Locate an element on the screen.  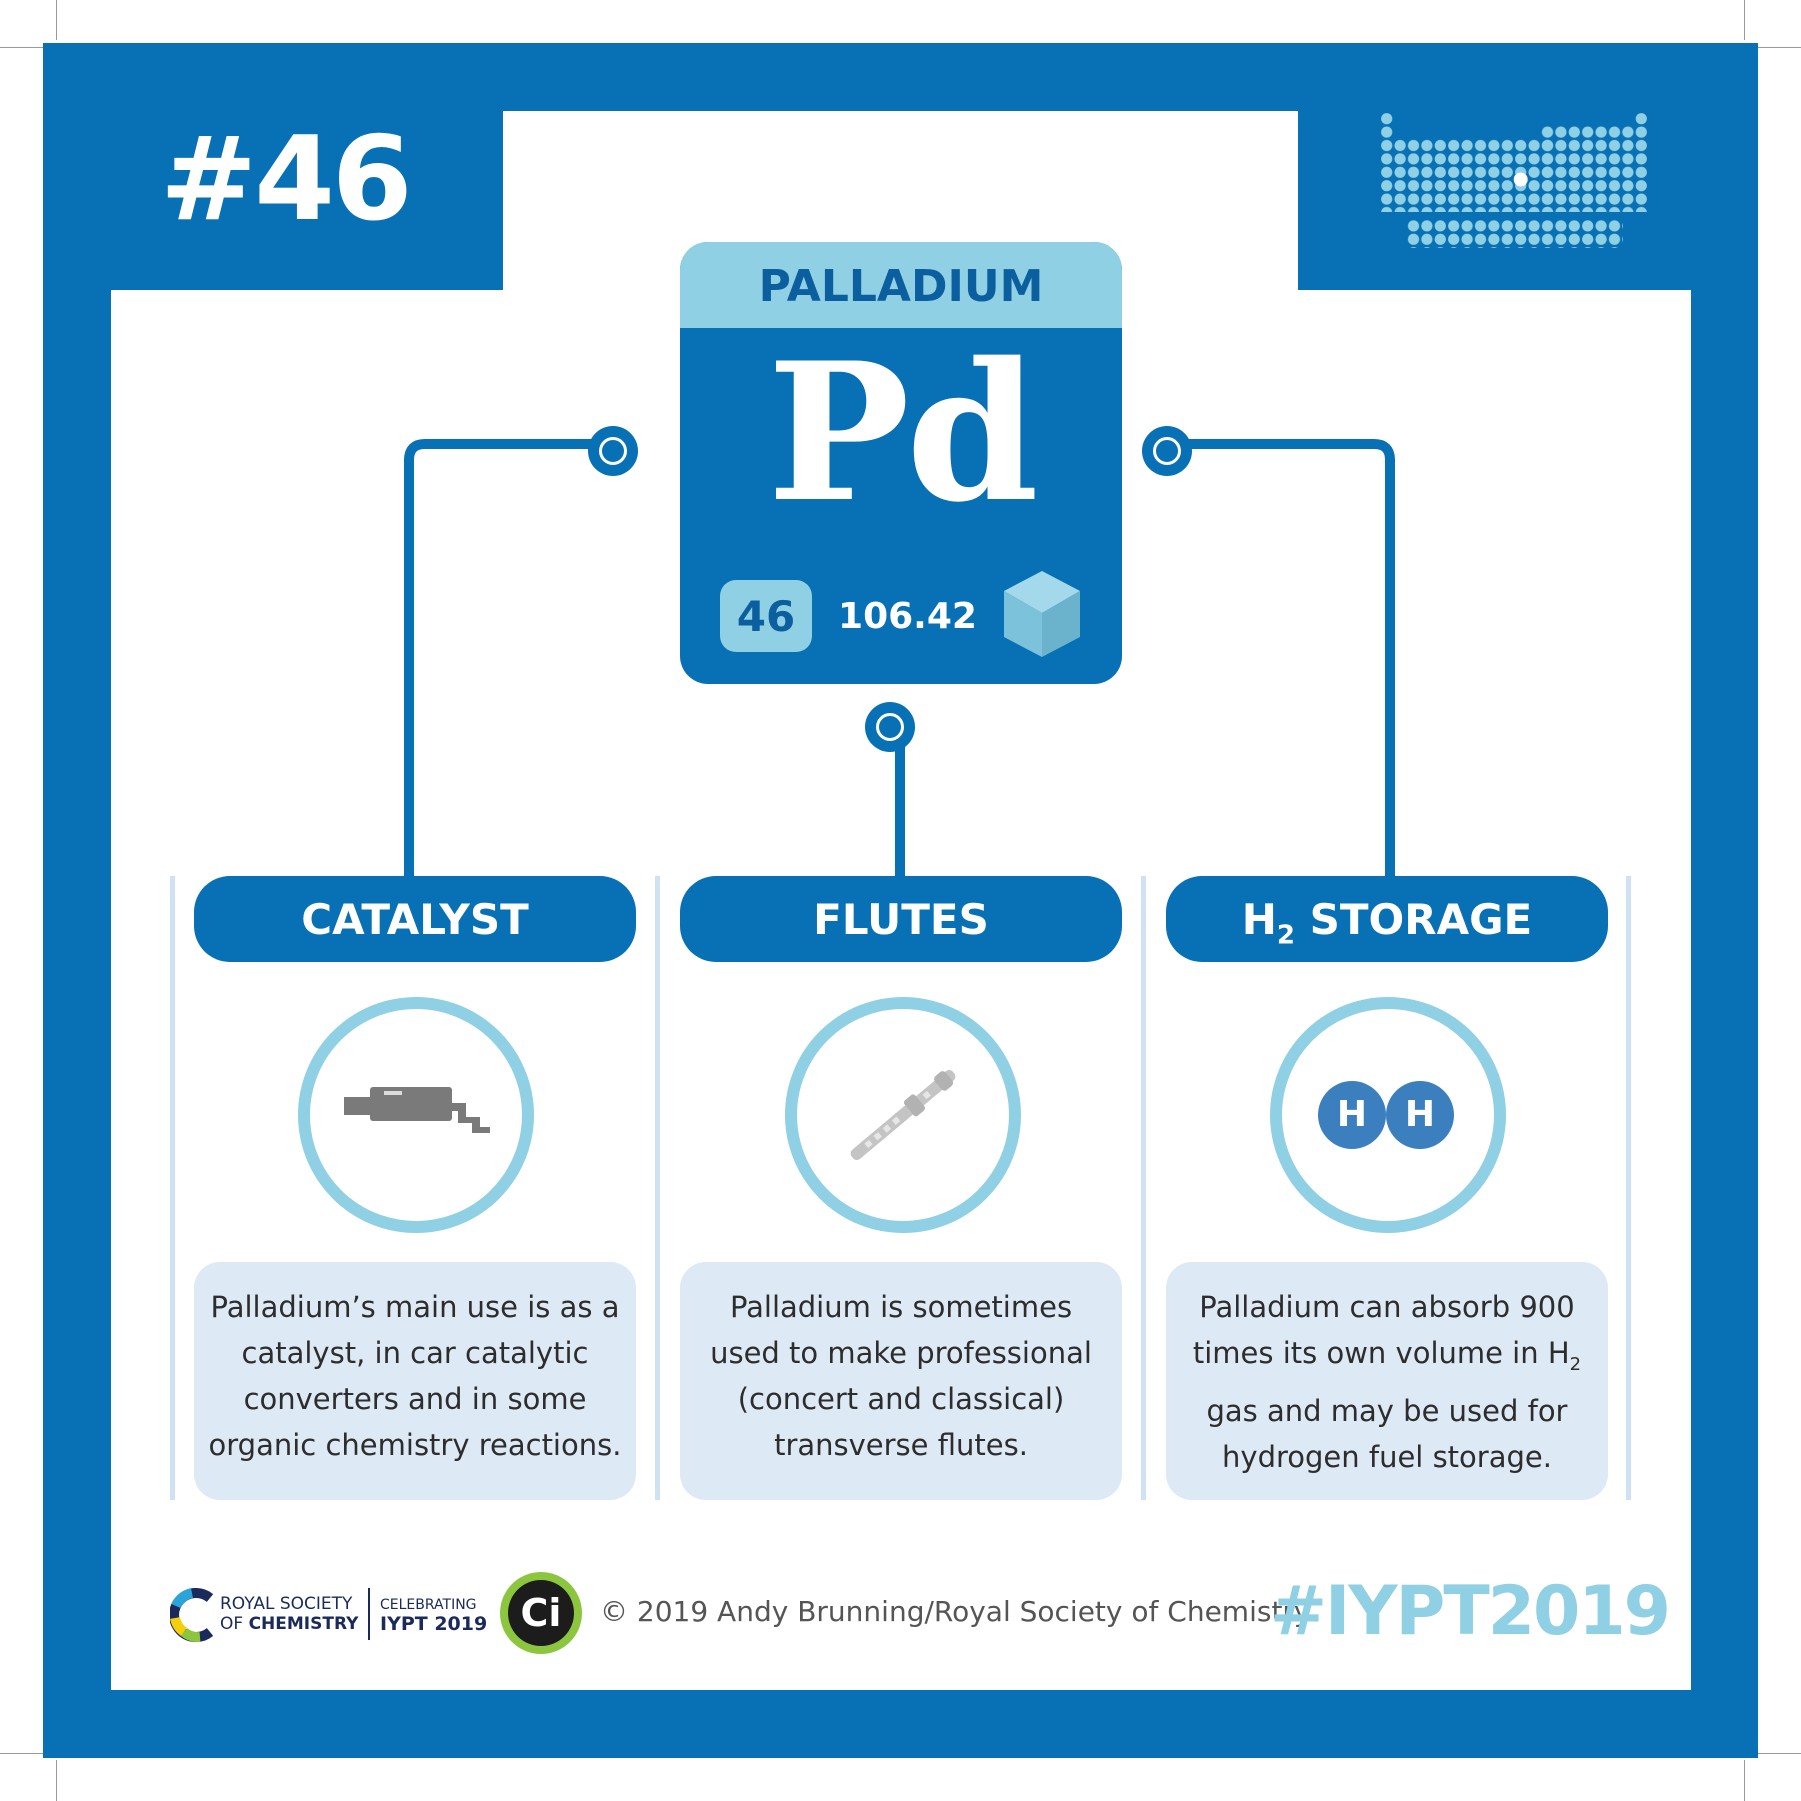
exhaust-pipe-icon is located at coordinates (417, 1110).